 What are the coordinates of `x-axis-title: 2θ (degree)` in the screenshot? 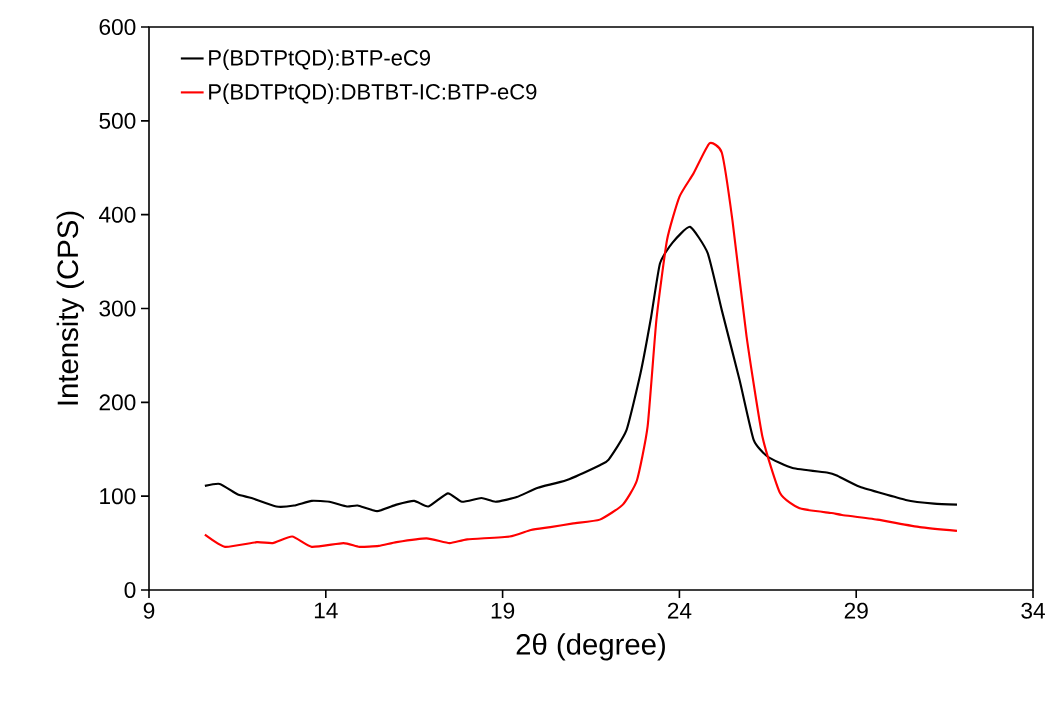 It's located at (590, 647).